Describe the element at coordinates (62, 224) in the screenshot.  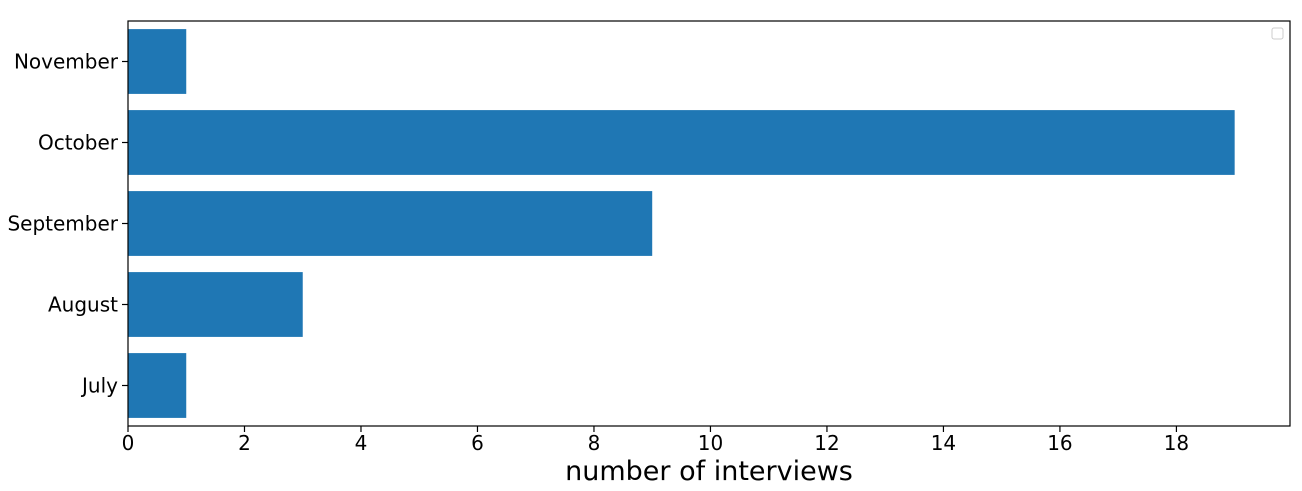
I see `y-tick-label: September` at that location.